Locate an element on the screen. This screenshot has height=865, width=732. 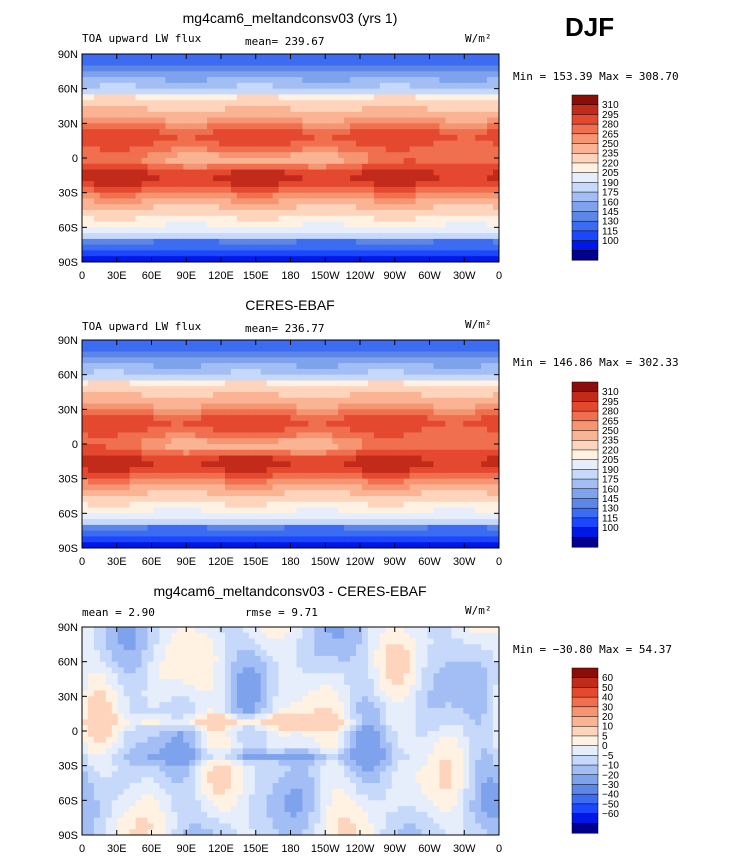
colorbar-label: 130 is located at coordinates (610, 509).